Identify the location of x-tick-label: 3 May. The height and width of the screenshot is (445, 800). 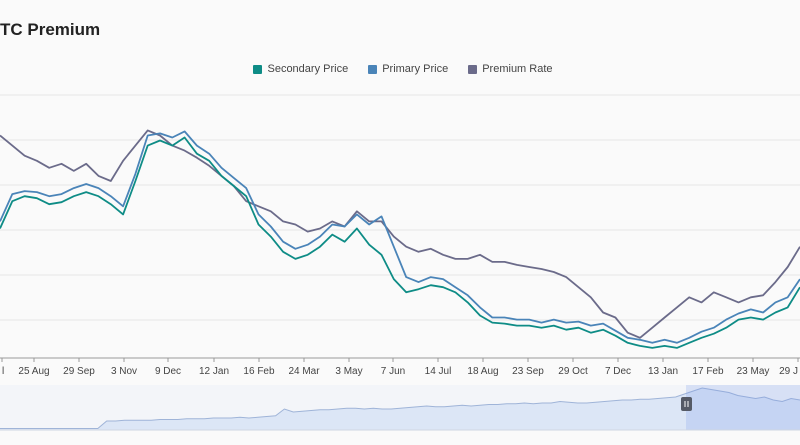
(348, 371).